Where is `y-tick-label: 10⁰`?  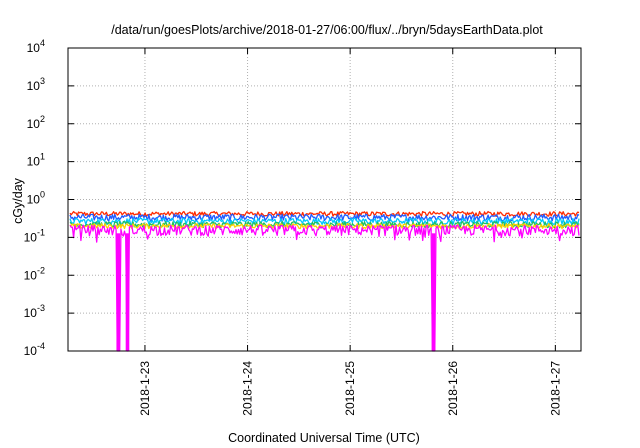 y-tick-label: 10⁰ is located at coordinates (36, 198).